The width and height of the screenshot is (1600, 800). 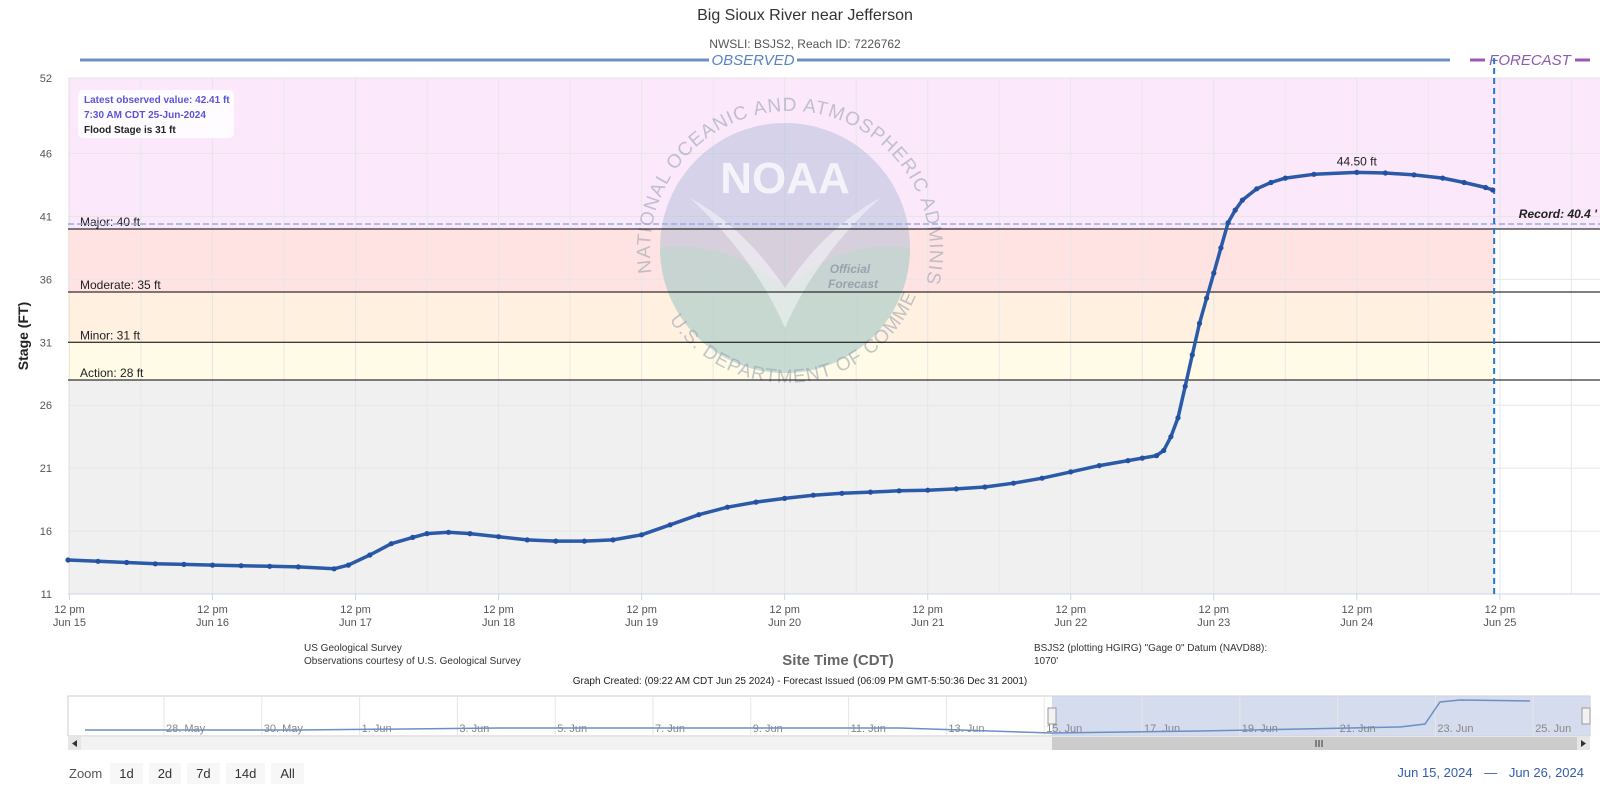 I want to click on zoom-controls: Zoom 1d 2d 7d 14d All, so click(x=189, y=773).